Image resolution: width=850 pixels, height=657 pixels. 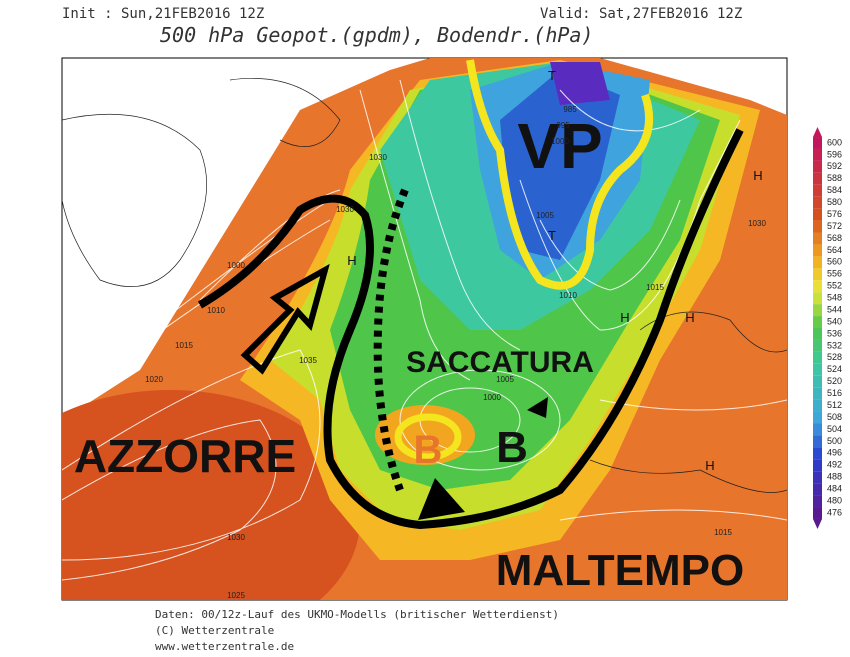 I want to click on footer-url: www.wetterzentrale.de, so click(x=224, y=646).